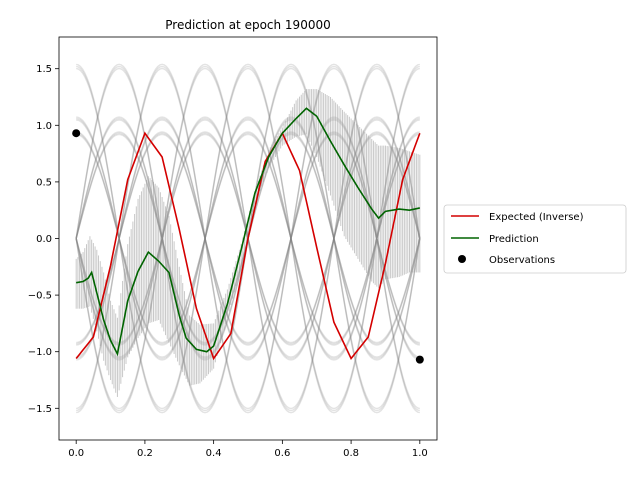 Image resolution: width=640 pixels, height=480 pixels. I want to click on y-tick-label: −1.5, so click(40, 409).